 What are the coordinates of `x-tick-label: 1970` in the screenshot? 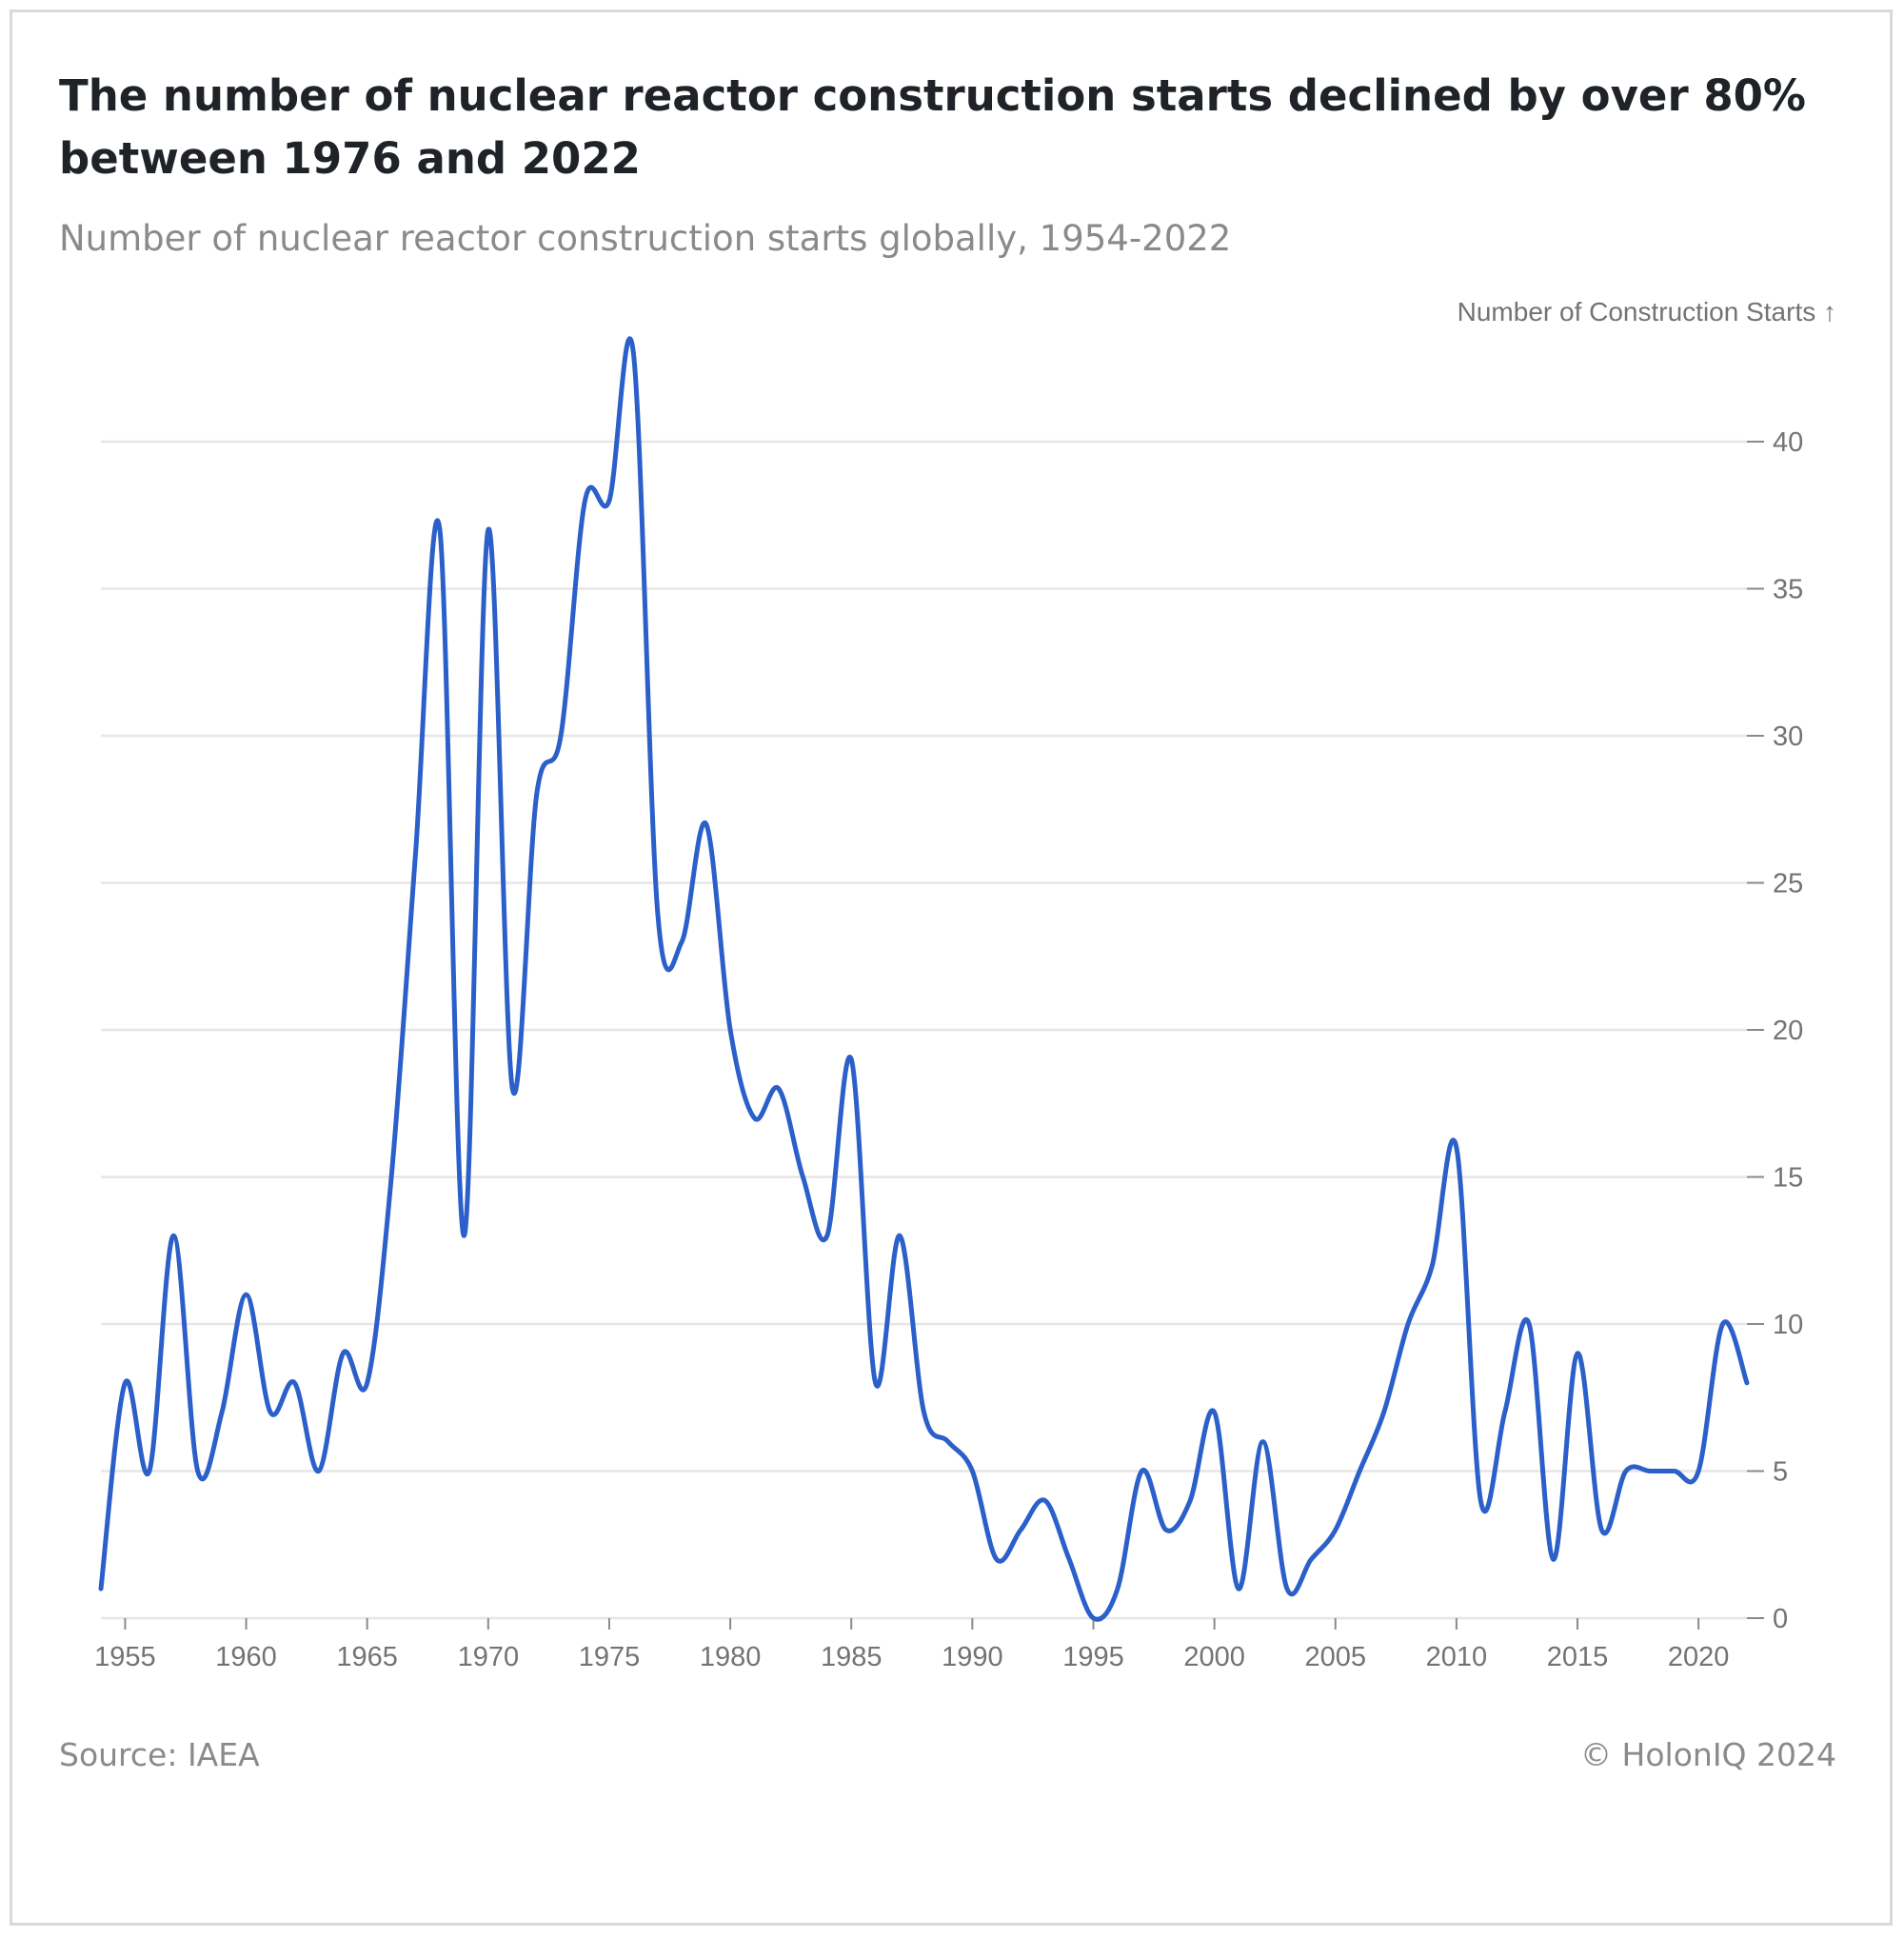 It's located at (489, 1657).